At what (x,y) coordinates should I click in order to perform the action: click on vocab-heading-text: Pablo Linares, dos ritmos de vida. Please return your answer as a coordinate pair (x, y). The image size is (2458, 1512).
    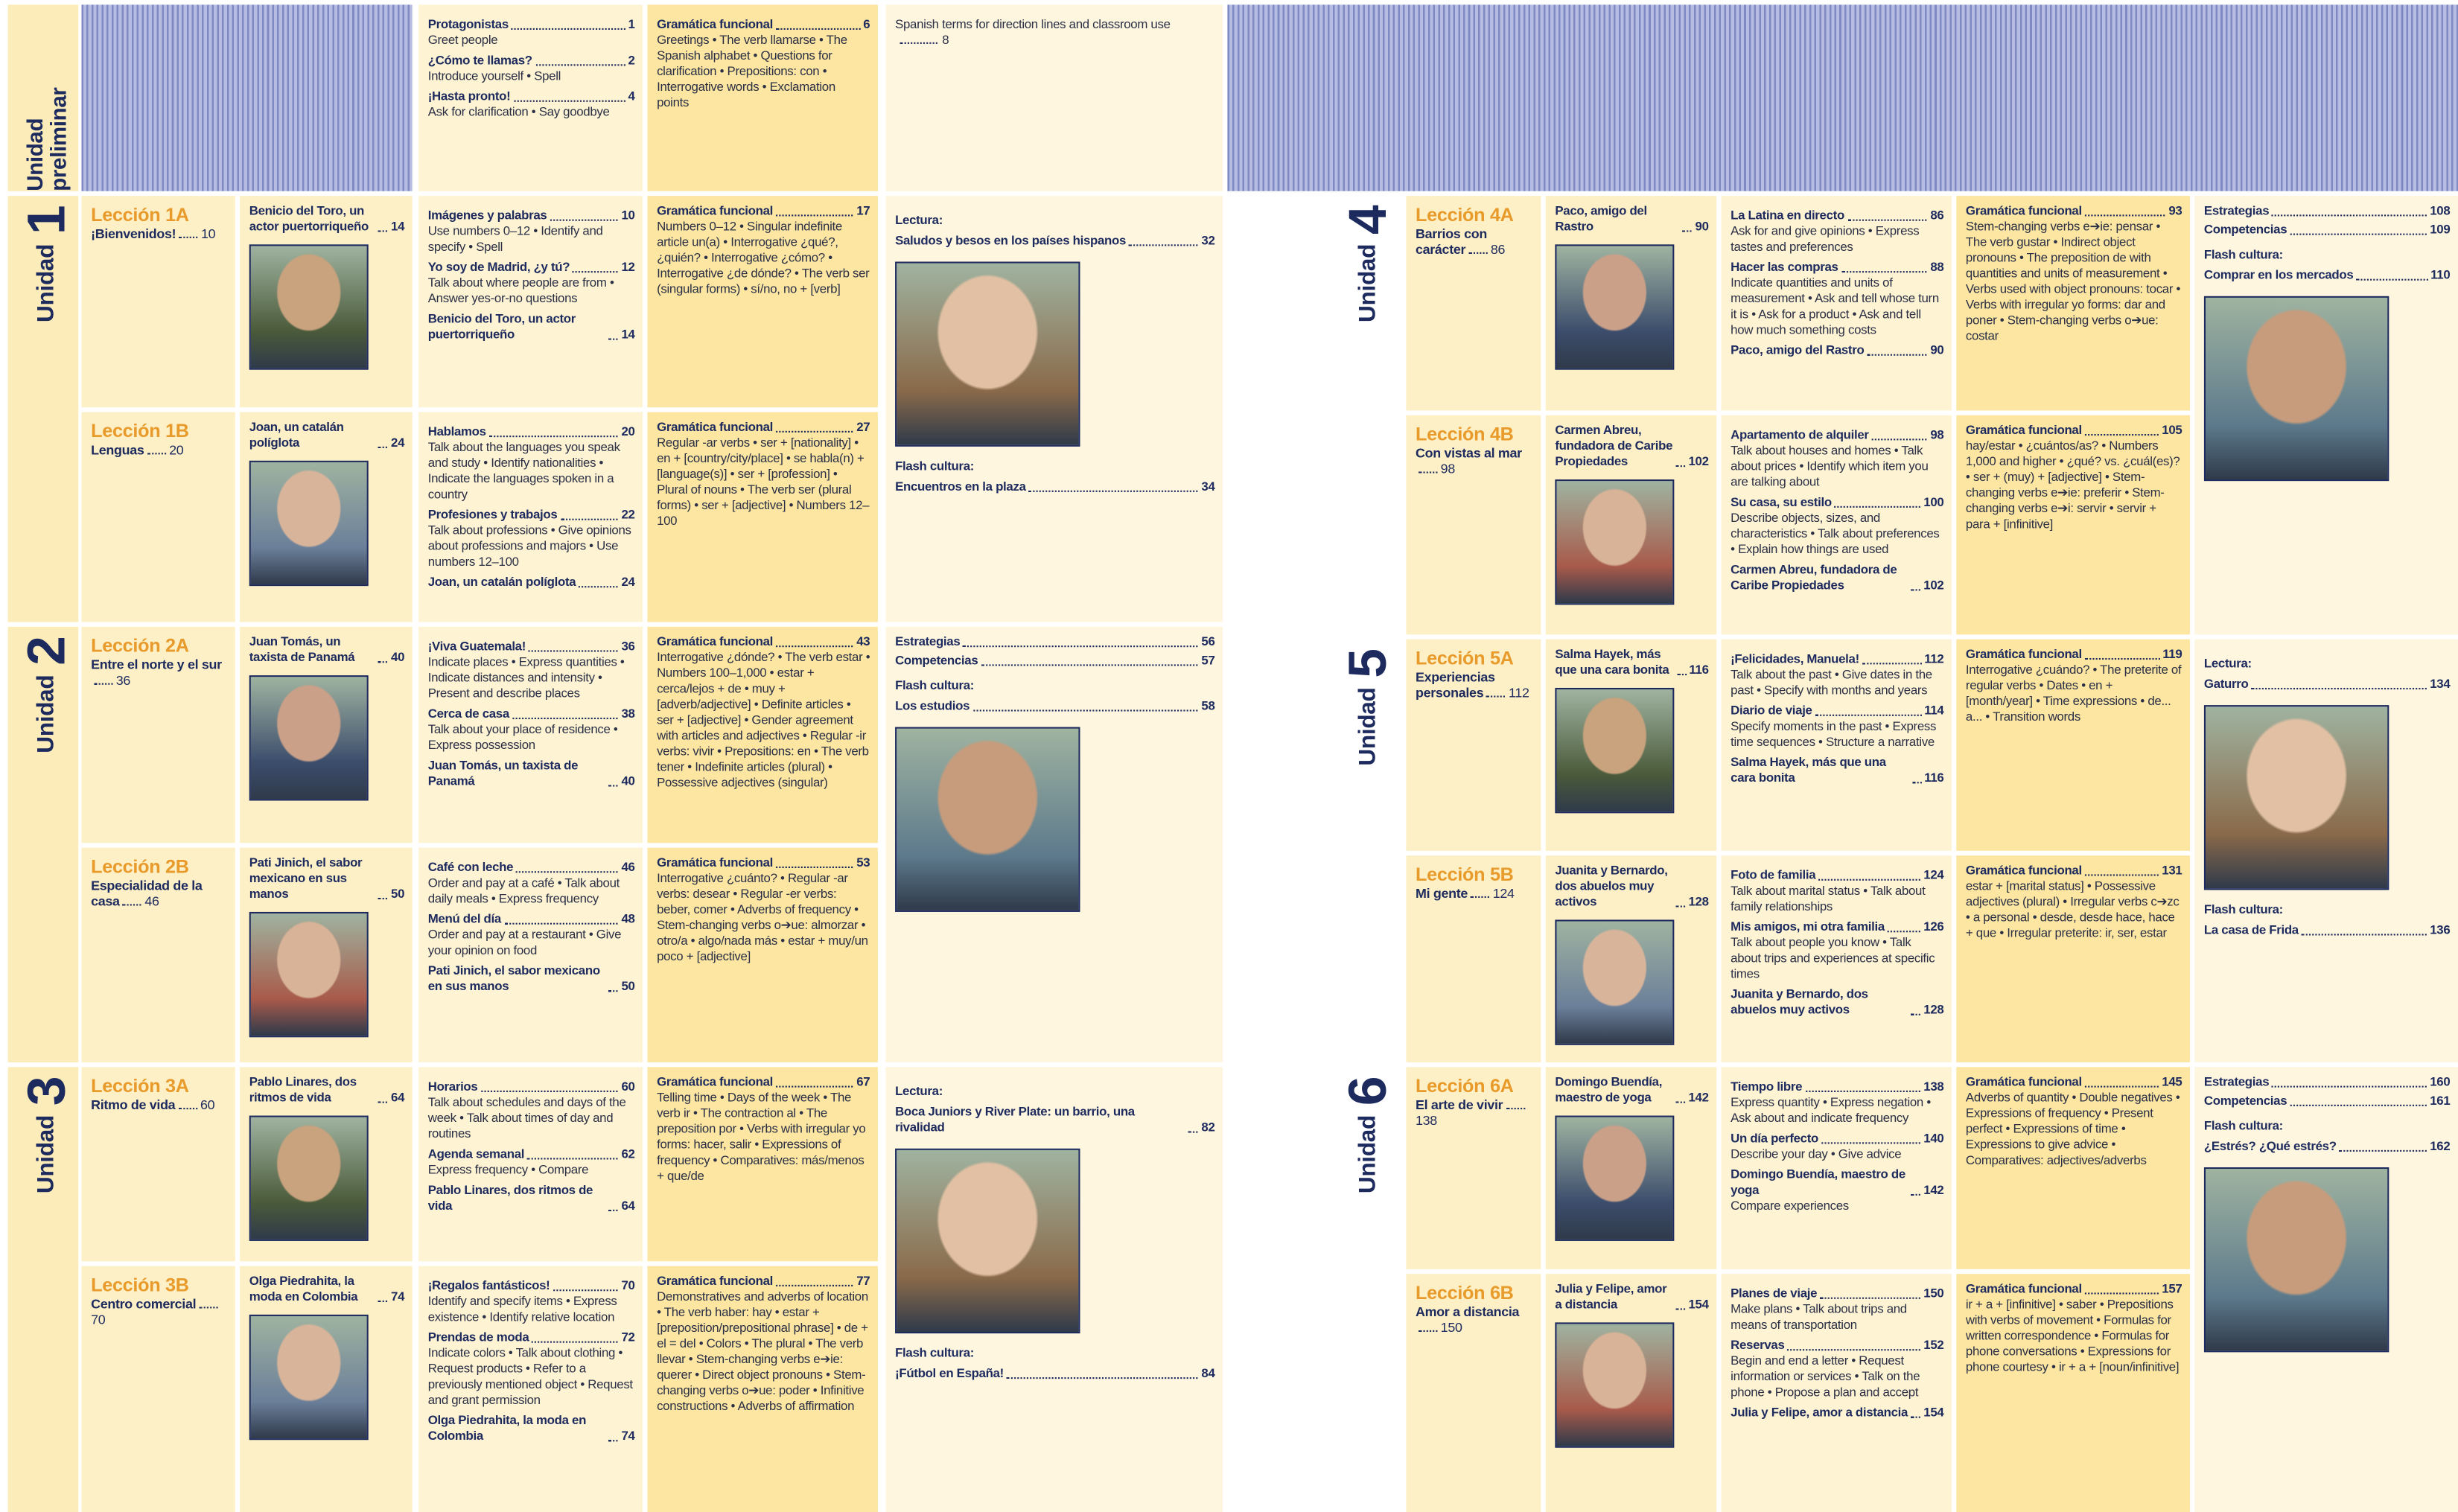
    Looking at the image, I should click on (510, 1198).